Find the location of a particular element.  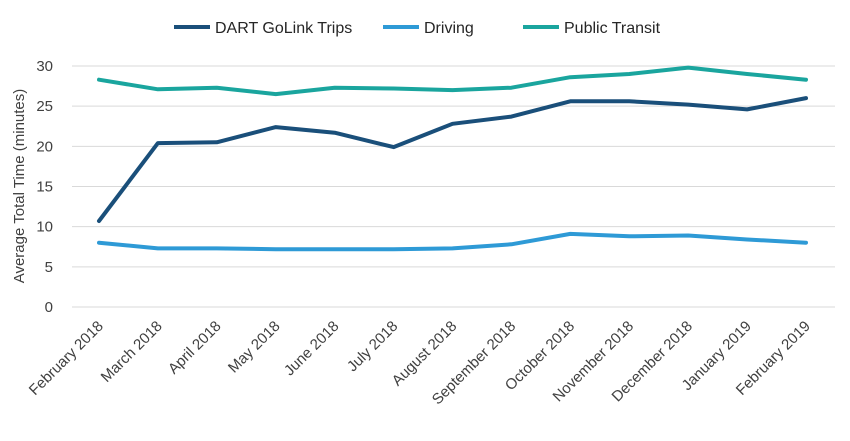

y-tick-label: 10 is located at coordinates (44, 227).